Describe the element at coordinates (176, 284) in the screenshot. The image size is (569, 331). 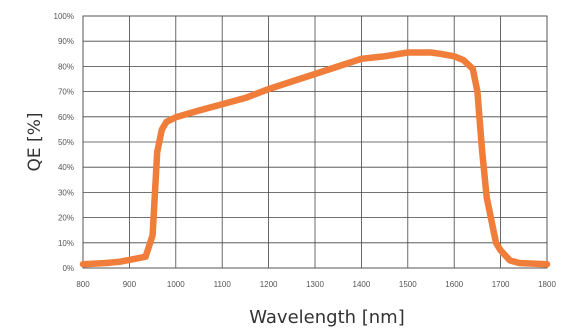
I see `x-tick-label-2: 1000` at that location.